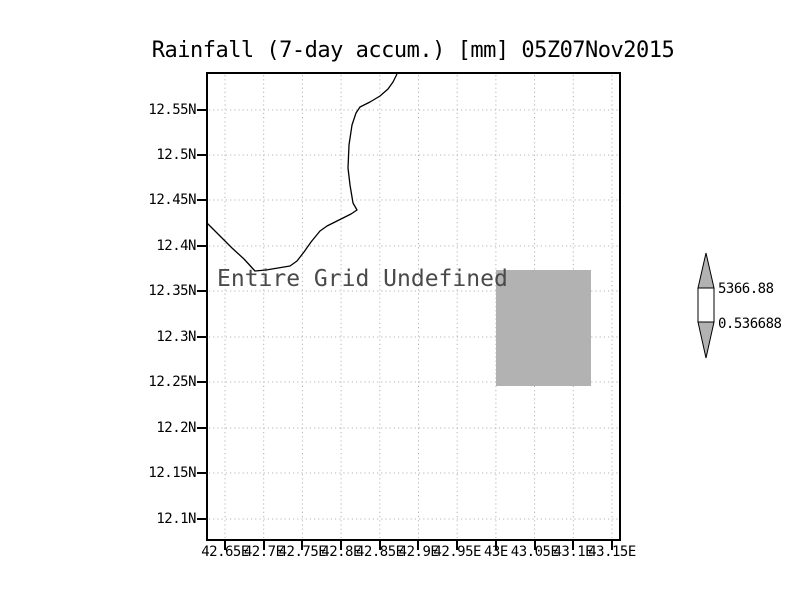 This screenshot has width=792, height=612. I want to click on x-axis-label: 42.75E, so click(302, 552).